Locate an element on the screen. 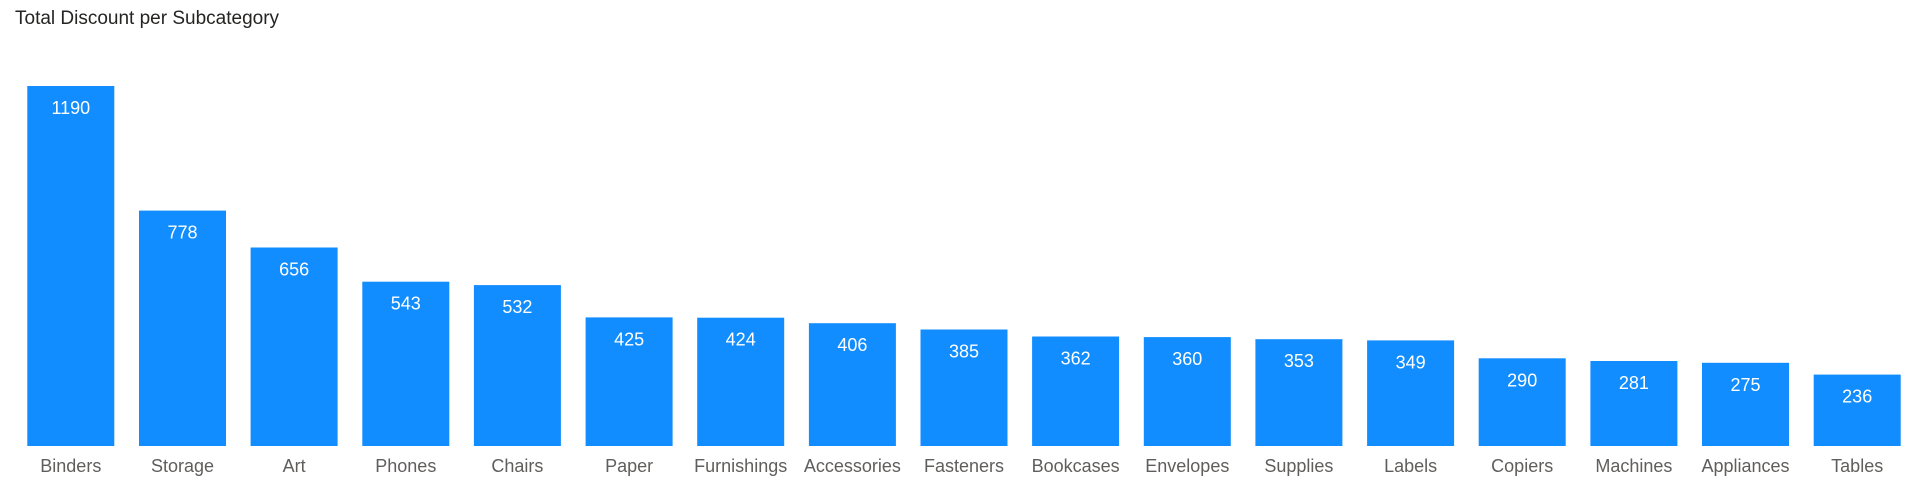 Image resolution: width=1928 pixels, height=477 pixels. data-label-accessories: 406 is located at coordinates (852, 345).